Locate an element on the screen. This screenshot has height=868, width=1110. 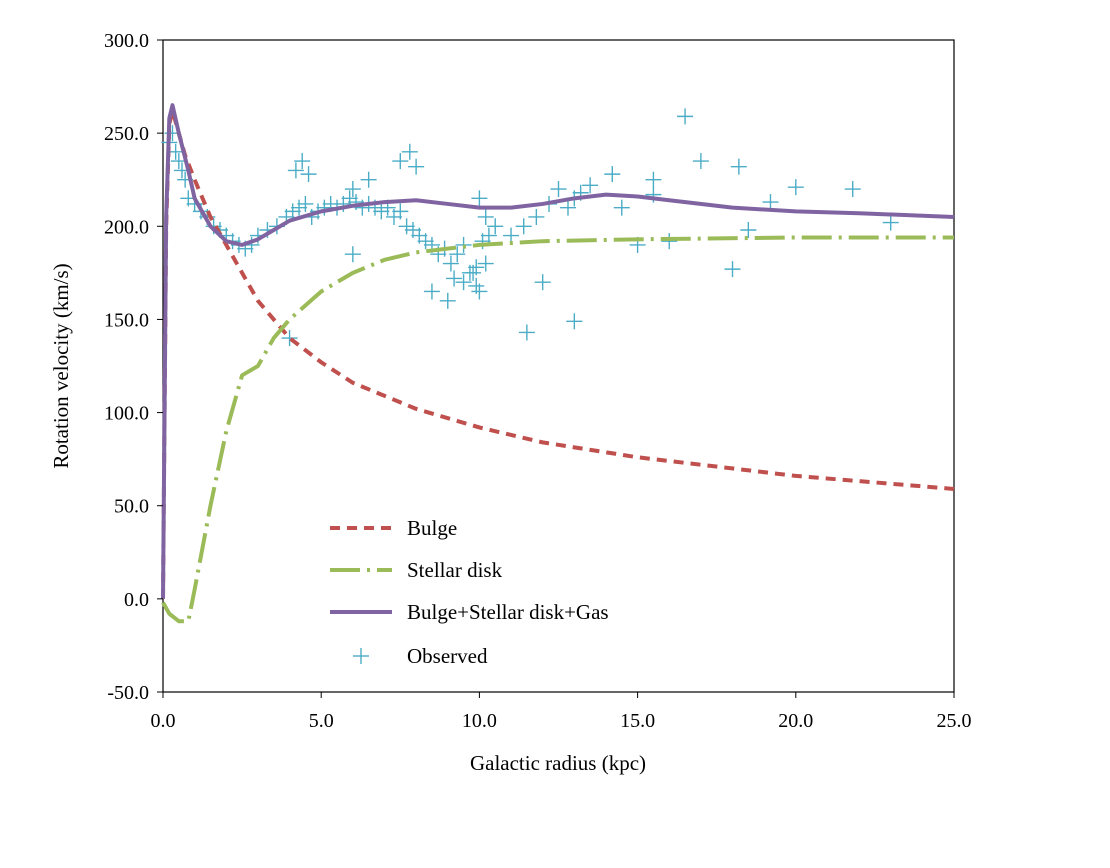
y-tick-label: 150.0 is located at coordinates (126, 320).